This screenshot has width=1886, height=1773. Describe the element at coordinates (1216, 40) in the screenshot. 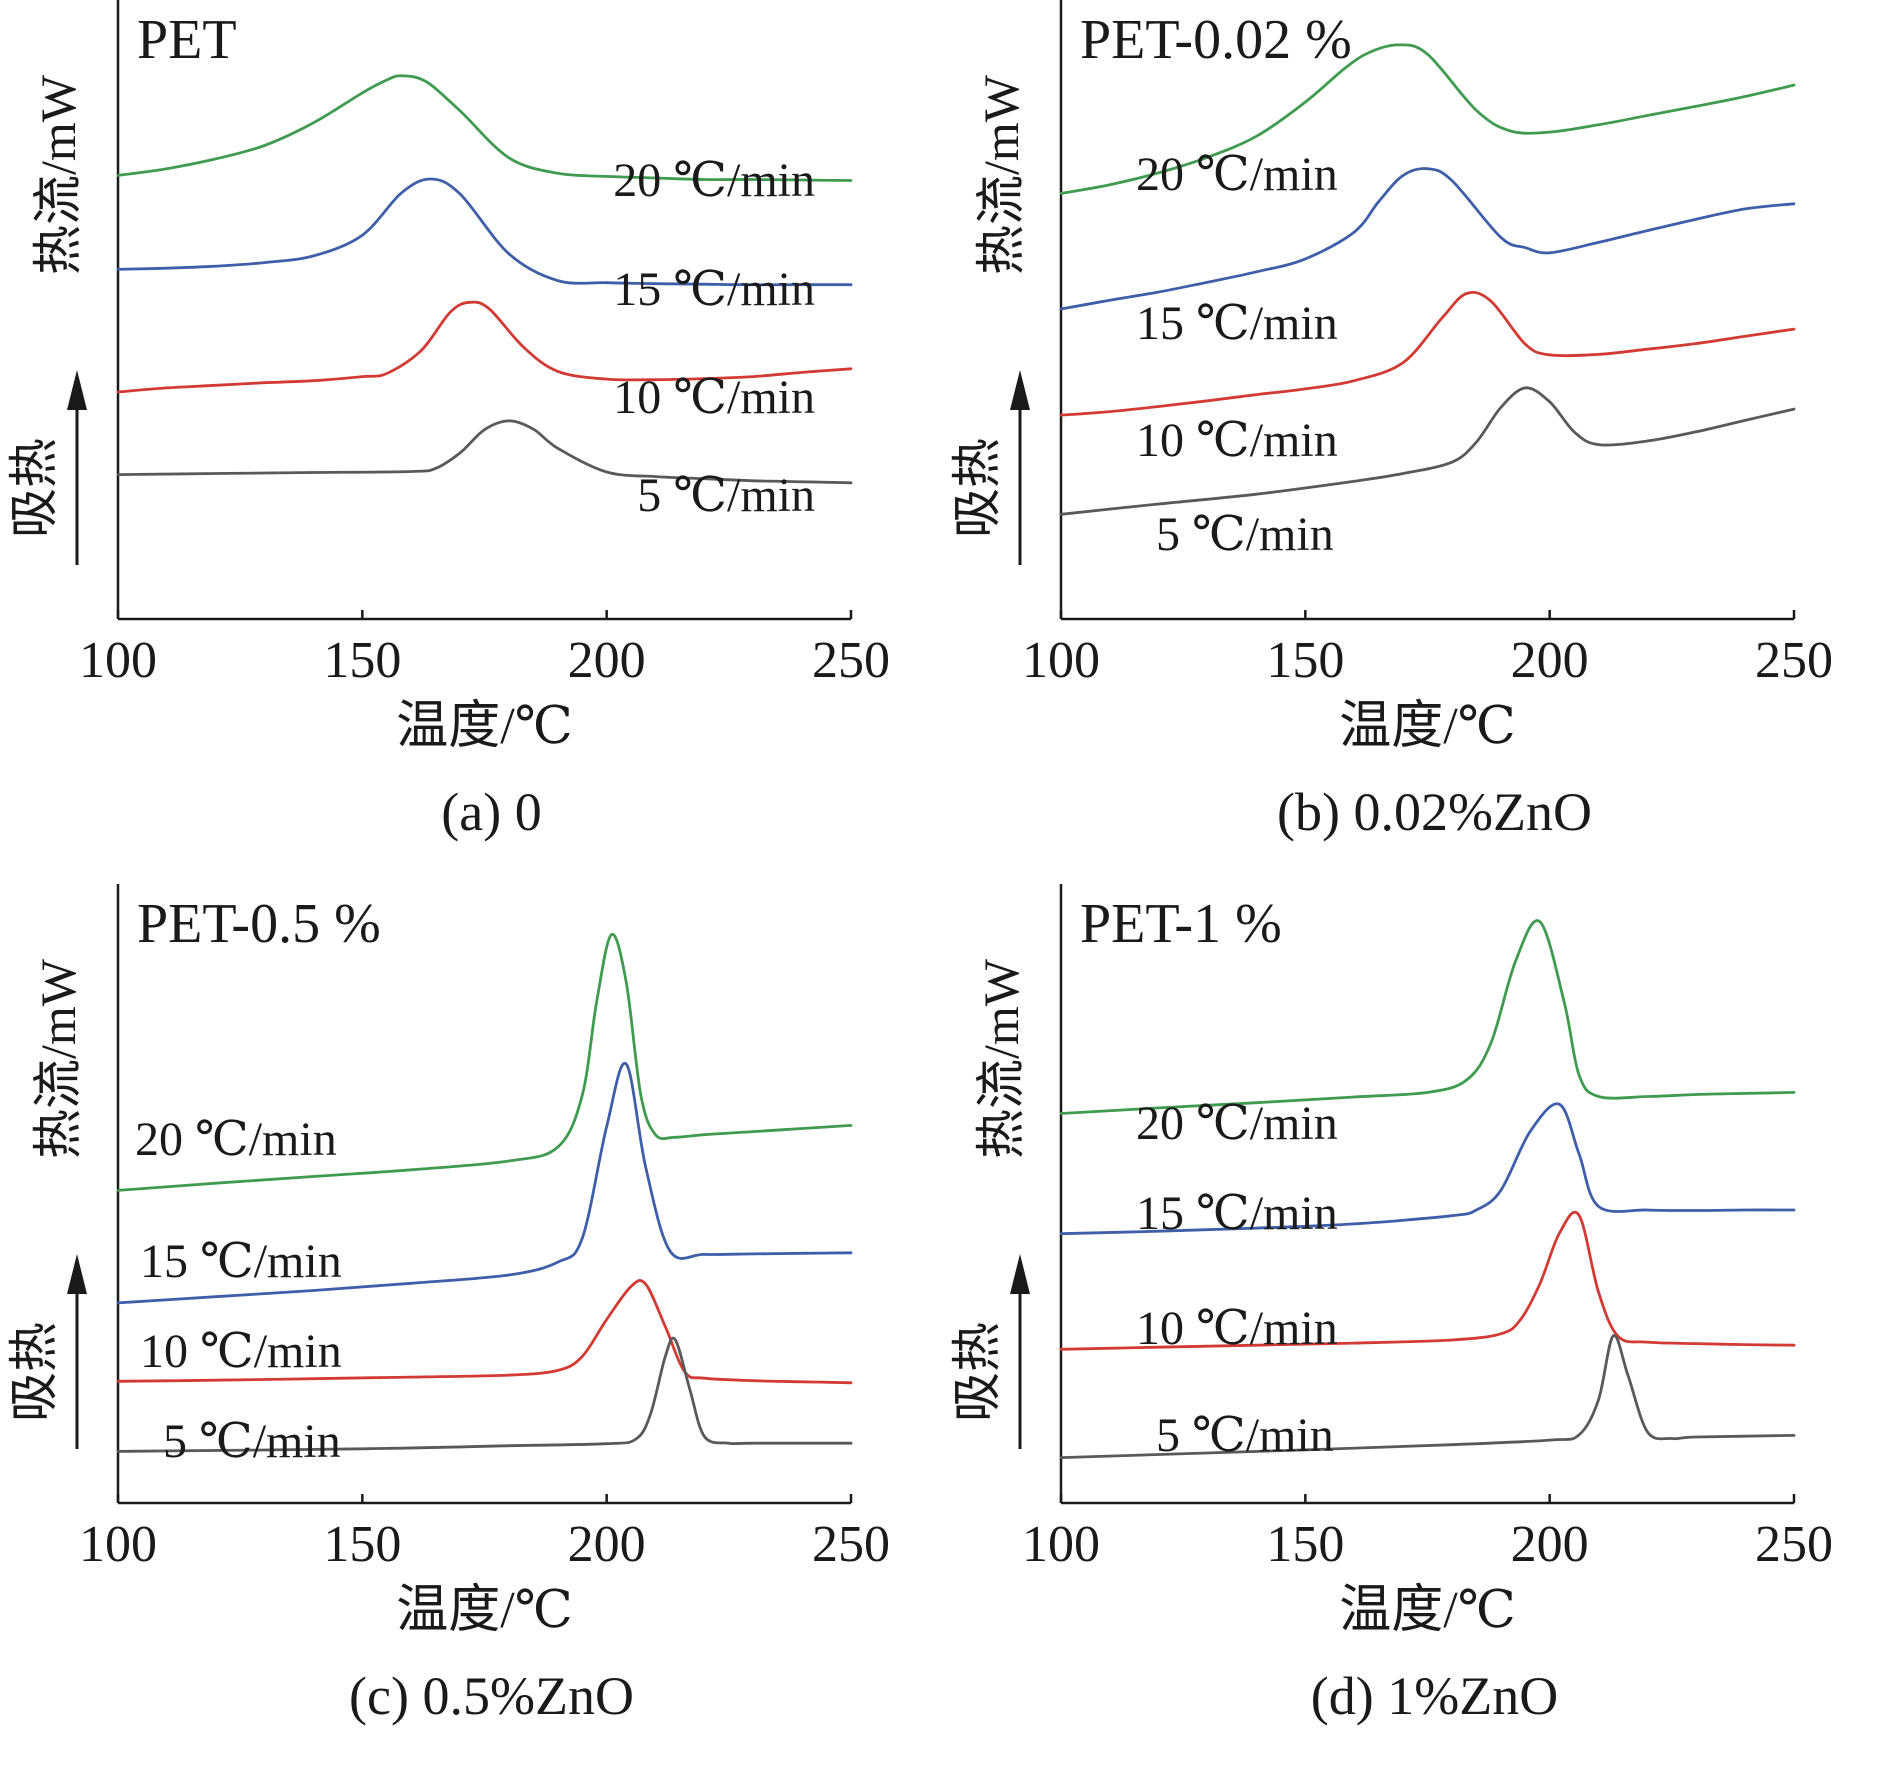

I see `panel-title: PET-0.02 %` at that location.